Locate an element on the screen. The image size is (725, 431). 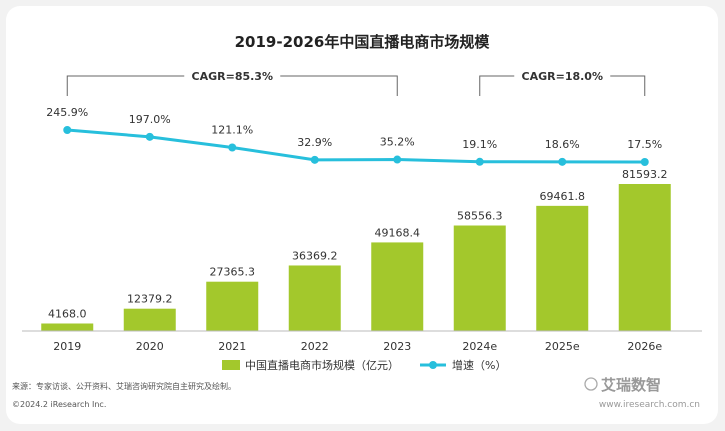
watermark: 艾瑞数智 is located at coordinates (622, 385).